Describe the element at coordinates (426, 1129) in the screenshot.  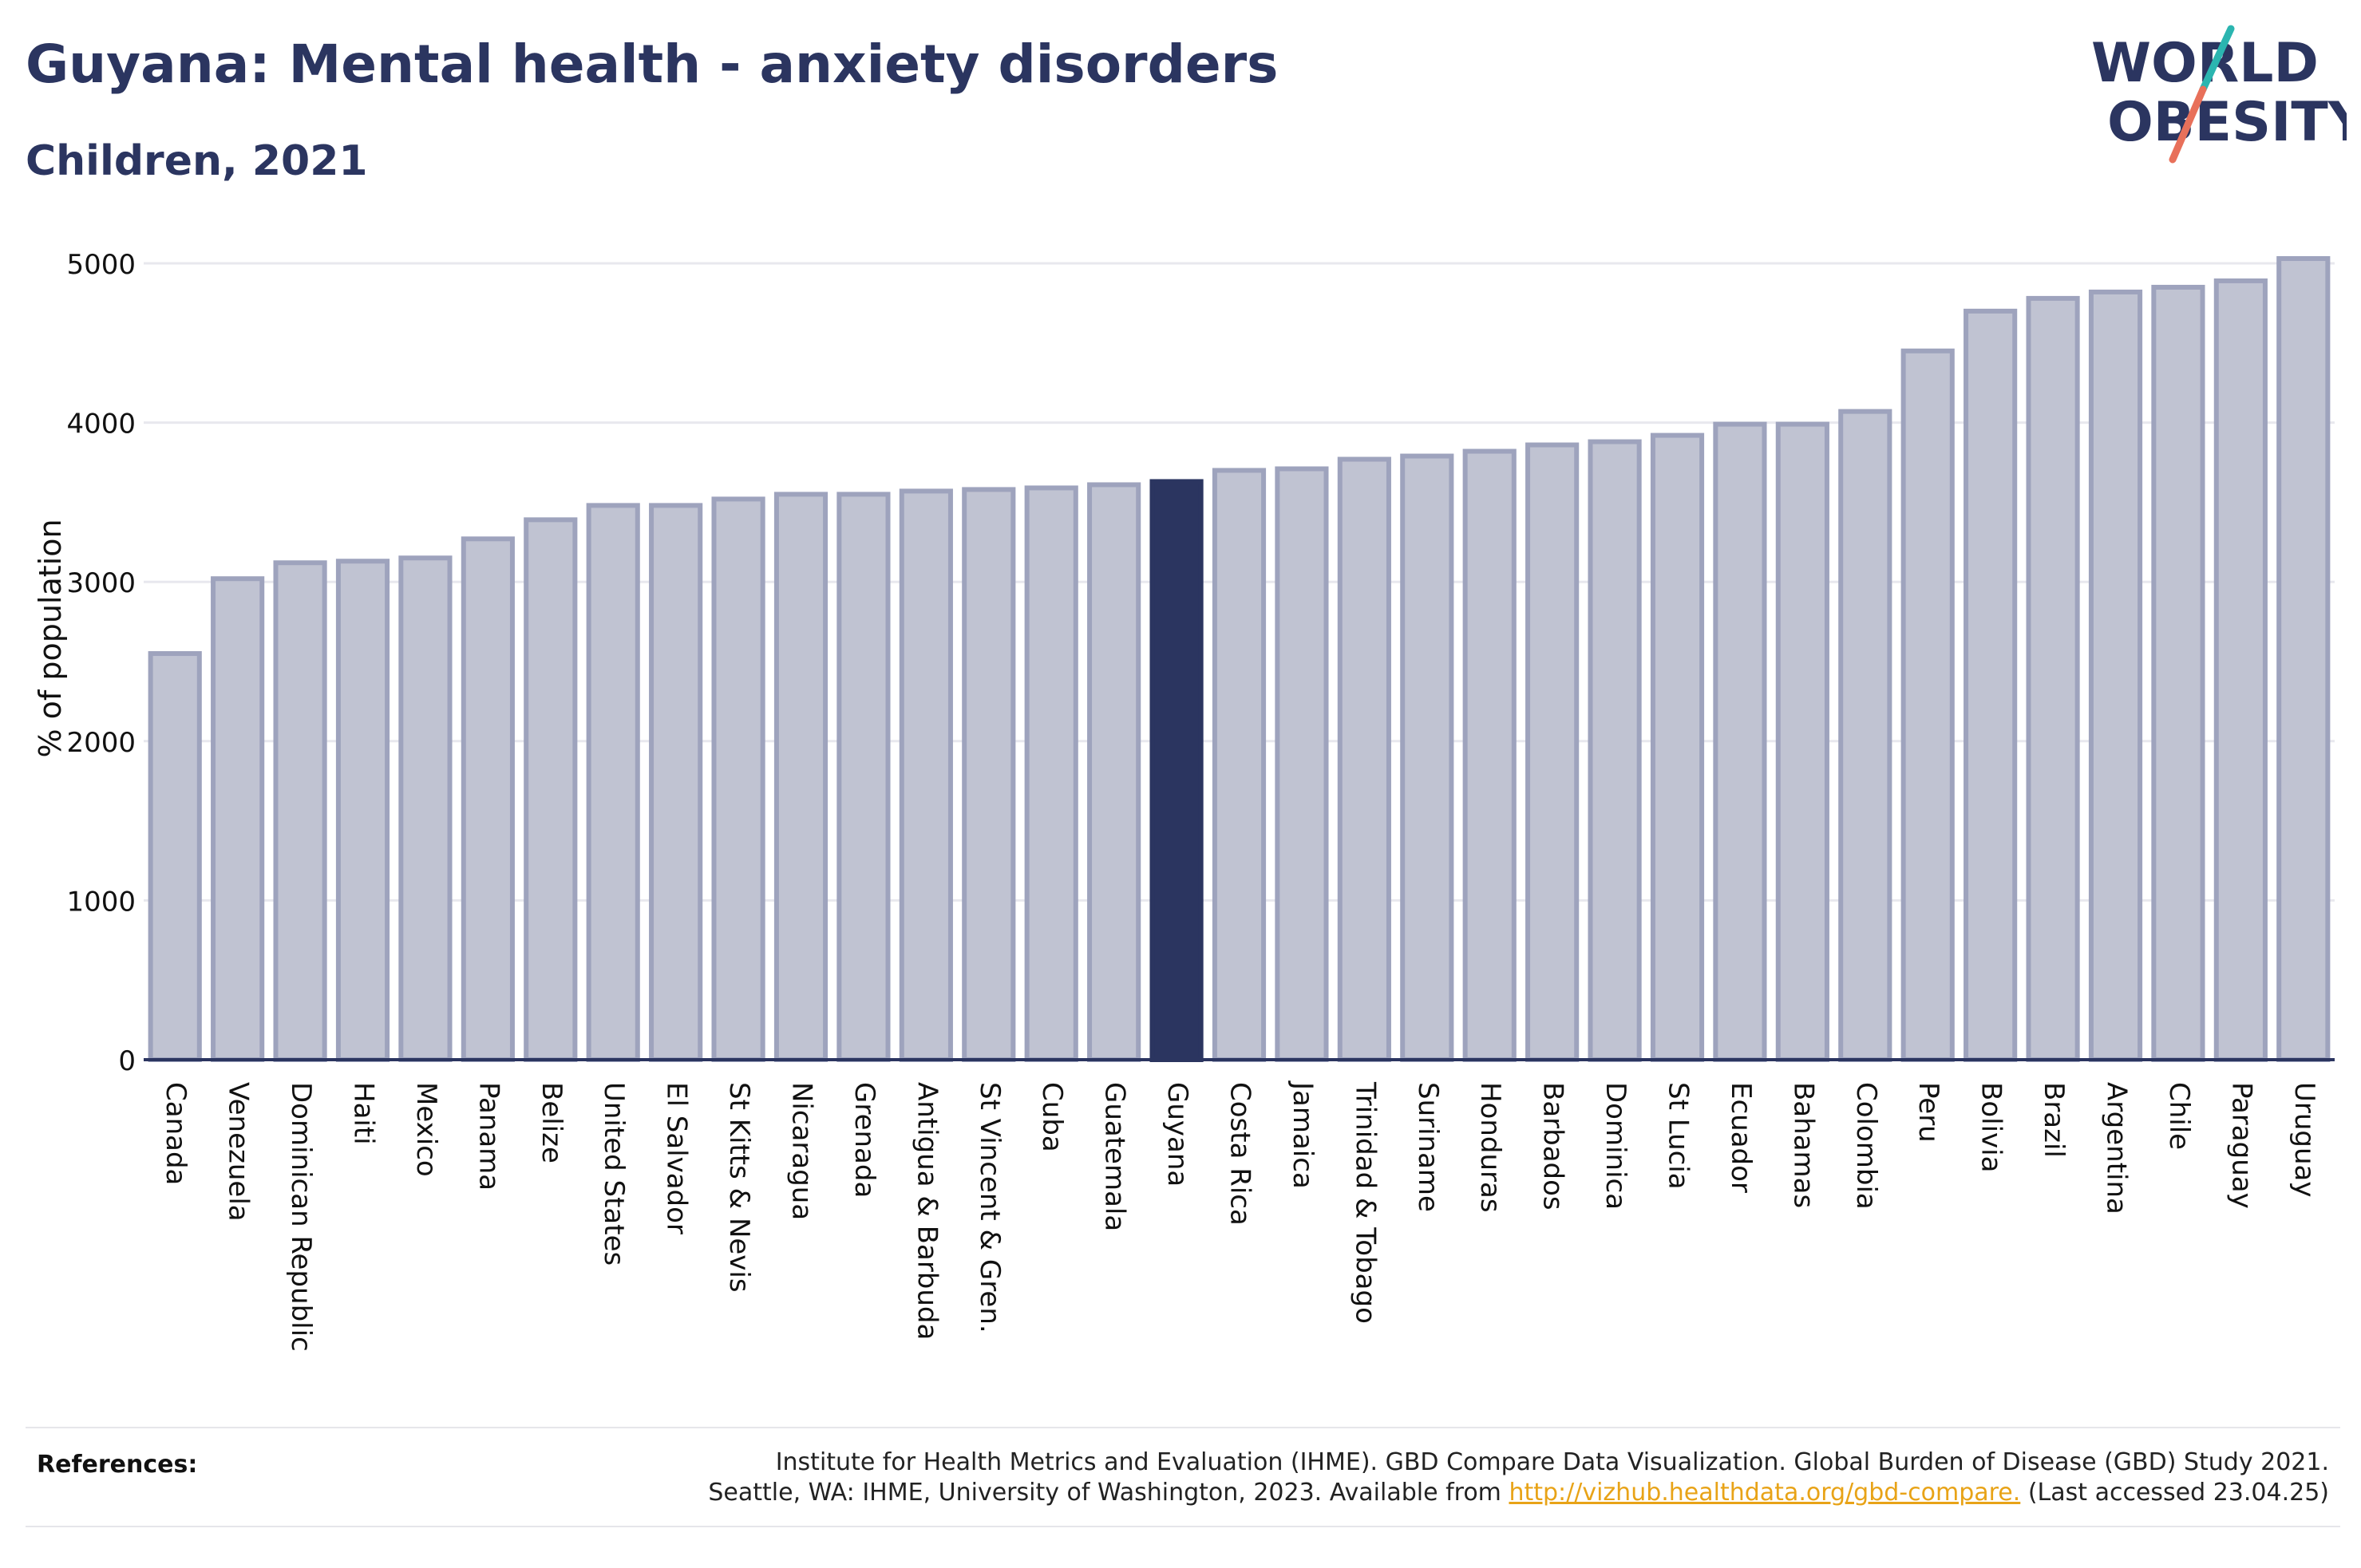
I see `x-tick-label: Mexico` at that location.